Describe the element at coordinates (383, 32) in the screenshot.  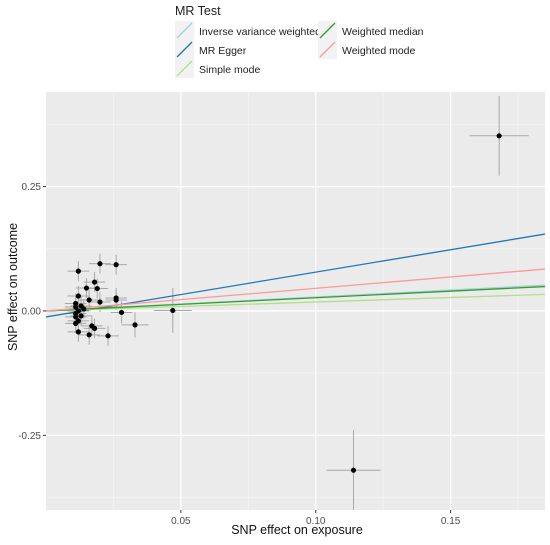
I see `legend-label: Weighted median` at that location.